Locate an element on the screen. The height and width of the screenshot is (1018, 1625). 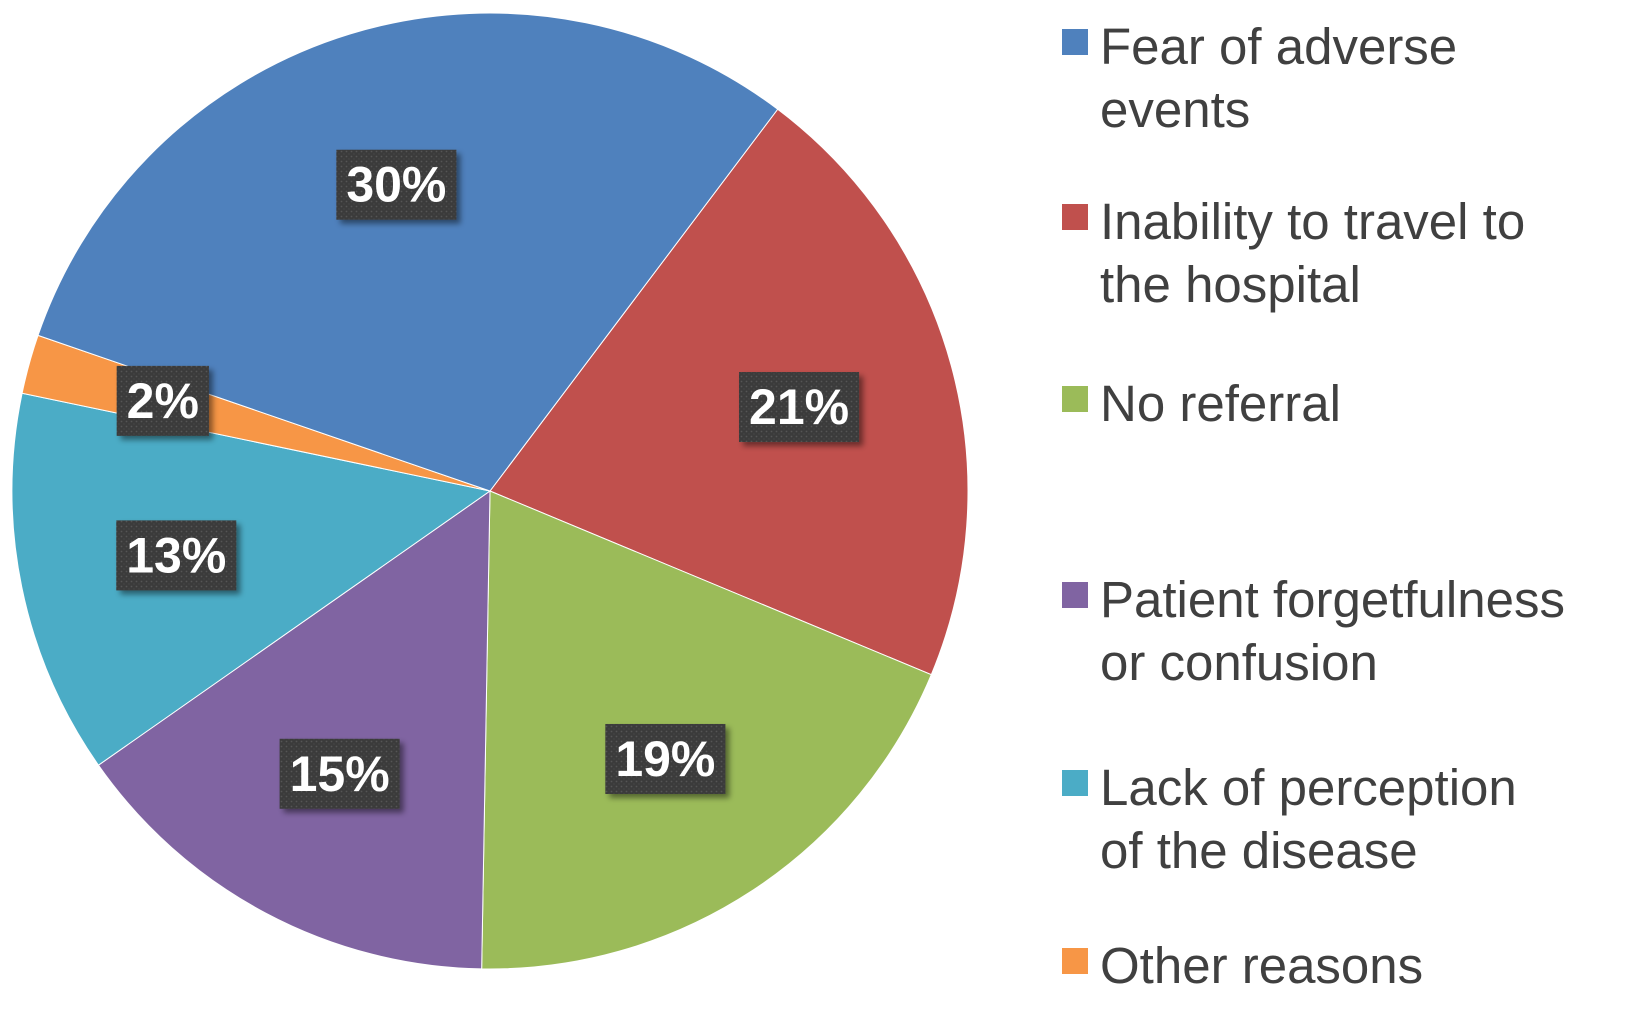
data-label-text: 19% is located at coordinates (665, 759).